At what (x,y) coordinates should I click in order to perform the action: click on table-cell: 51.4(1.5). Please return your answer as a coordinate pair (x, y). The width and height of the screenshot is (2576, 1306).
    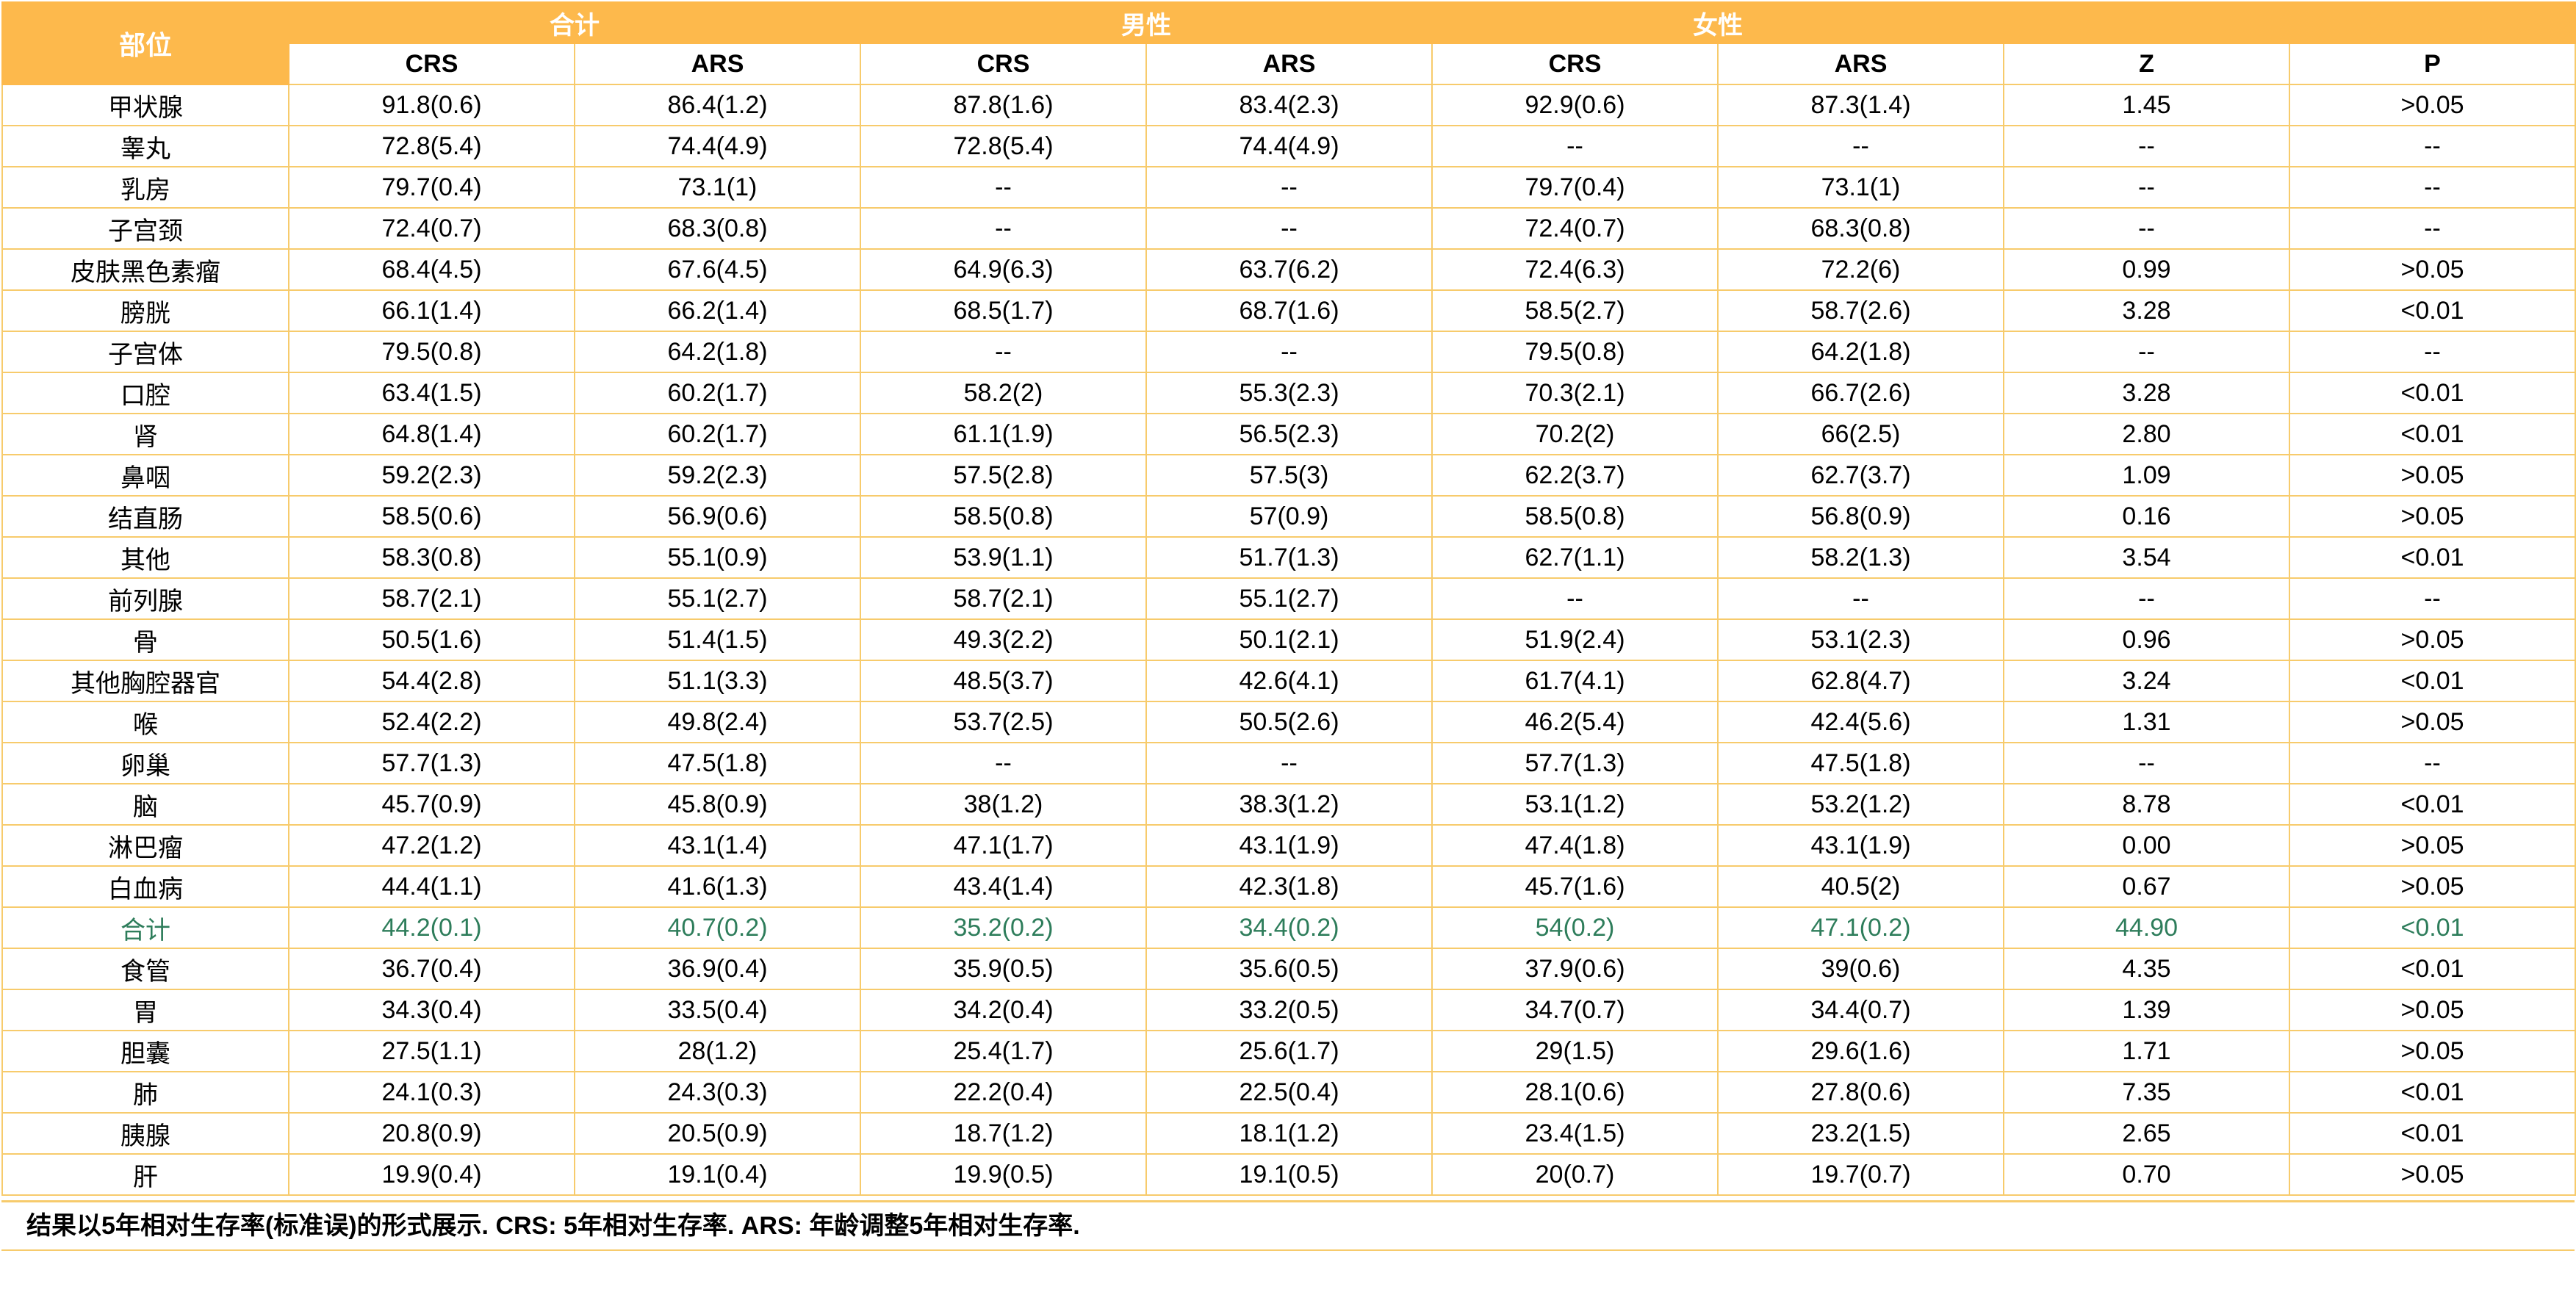
    Looking at the image, I should click on (717, 639).